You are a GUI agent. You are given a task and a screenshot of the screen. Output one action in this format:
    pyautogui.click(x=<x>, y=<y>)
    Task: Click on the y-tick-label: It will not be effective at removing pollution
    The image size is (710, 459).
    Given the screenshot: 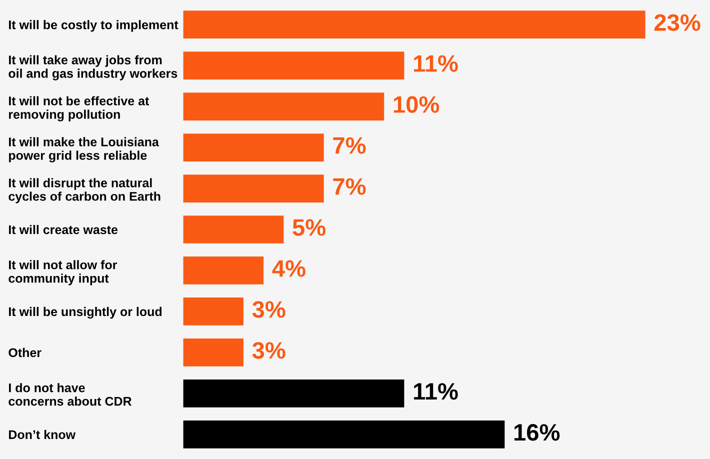 What is the action you would take?
    pyautogui.click(x=79, y=109)
    